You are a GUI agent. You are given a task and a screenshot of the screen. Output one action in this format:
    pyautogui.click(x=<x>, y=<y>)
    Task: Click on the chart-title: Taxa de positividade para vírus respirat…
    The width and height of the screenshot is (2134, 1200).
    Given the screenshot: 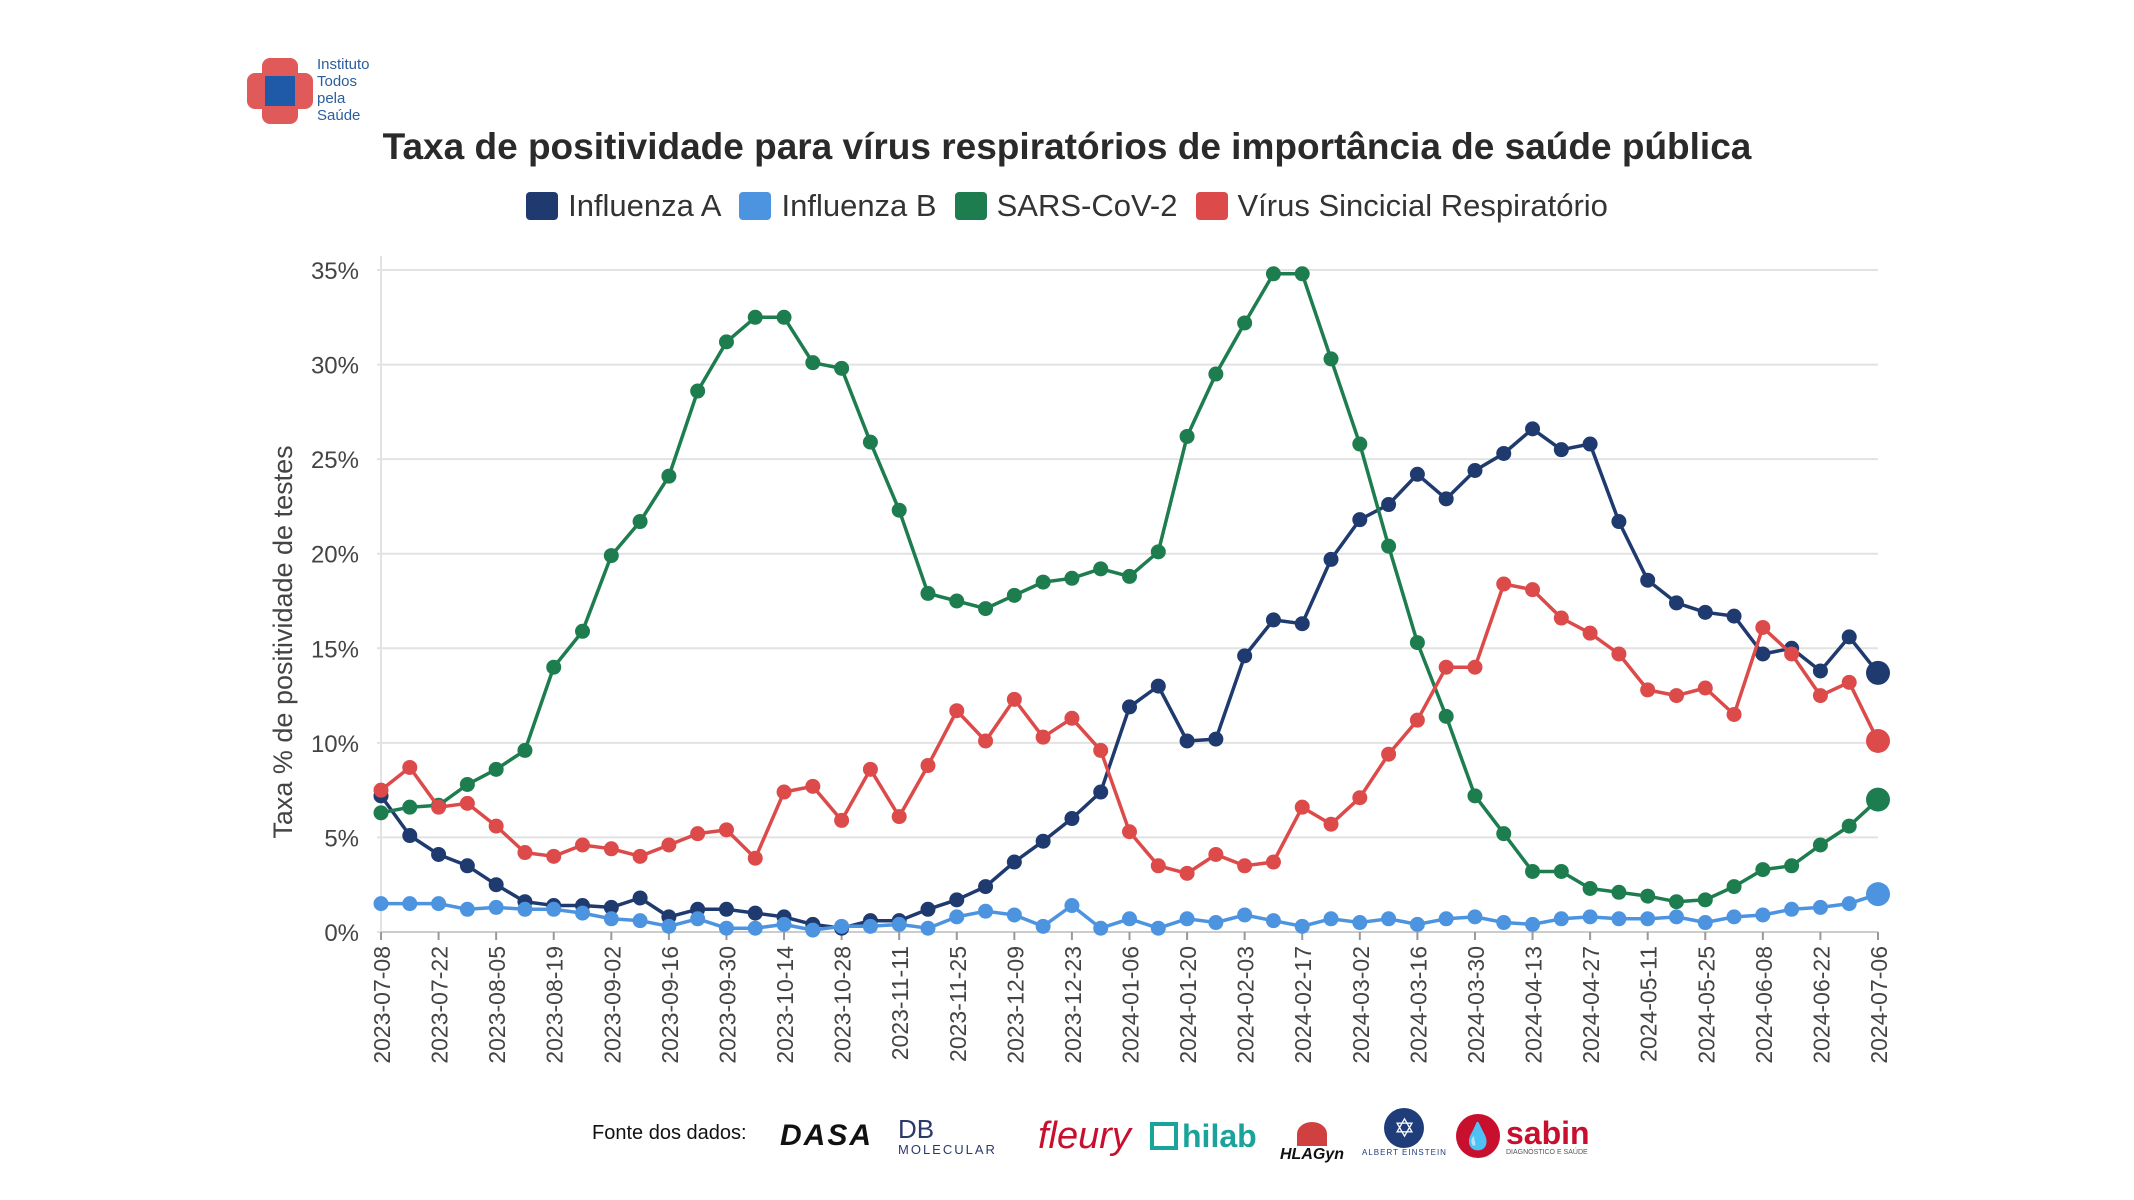 What is the action you would take?
    pyautogui.click(x=1067, y=146)
    